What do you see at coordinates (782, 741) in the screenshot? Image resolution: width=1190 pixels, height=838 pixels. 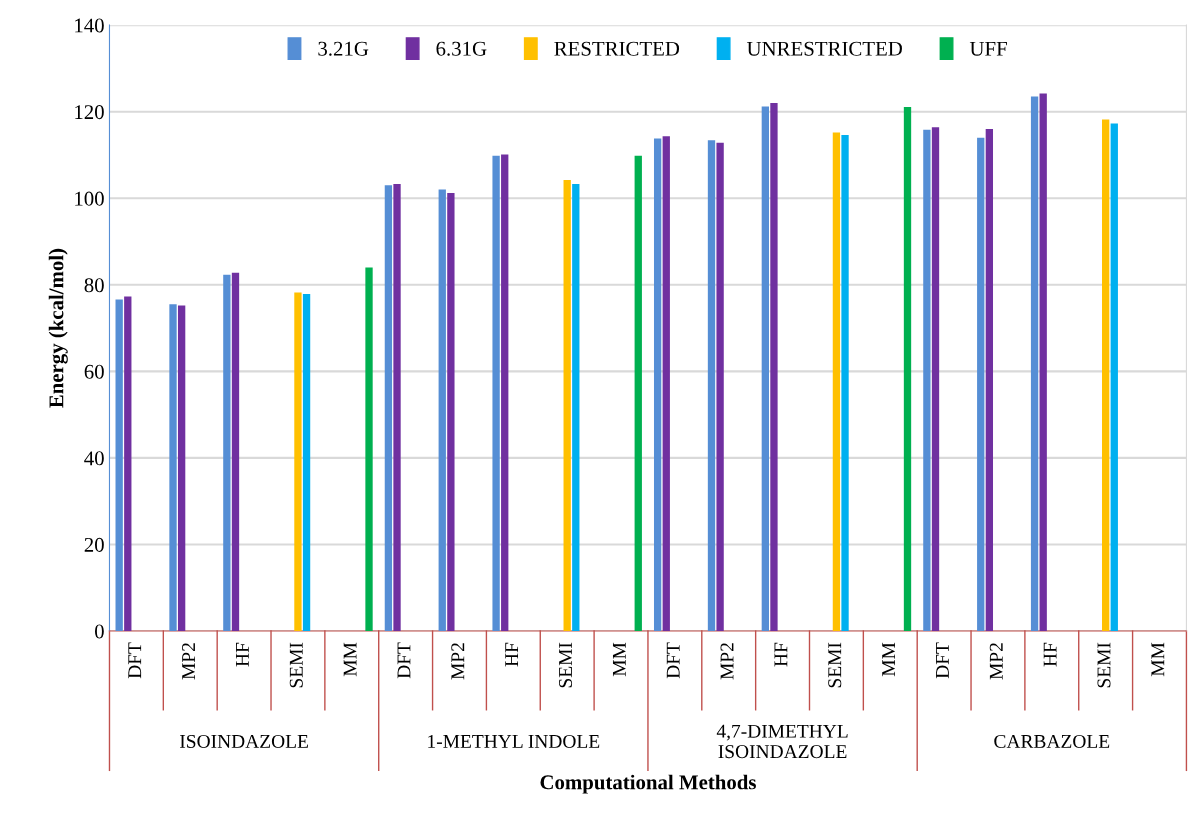 I see `text: 4,7-DIMETHYL ISOINDAZOLE` at bounding box center [782, 741].